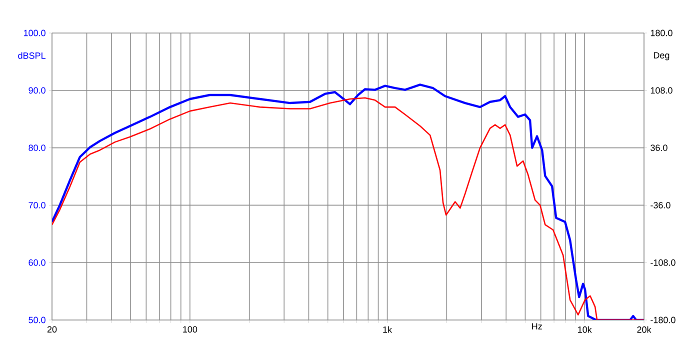 The height and width of the screenshot is (350, 700). I want to click on y2-tick-label: -36.0, so click(660, 205).